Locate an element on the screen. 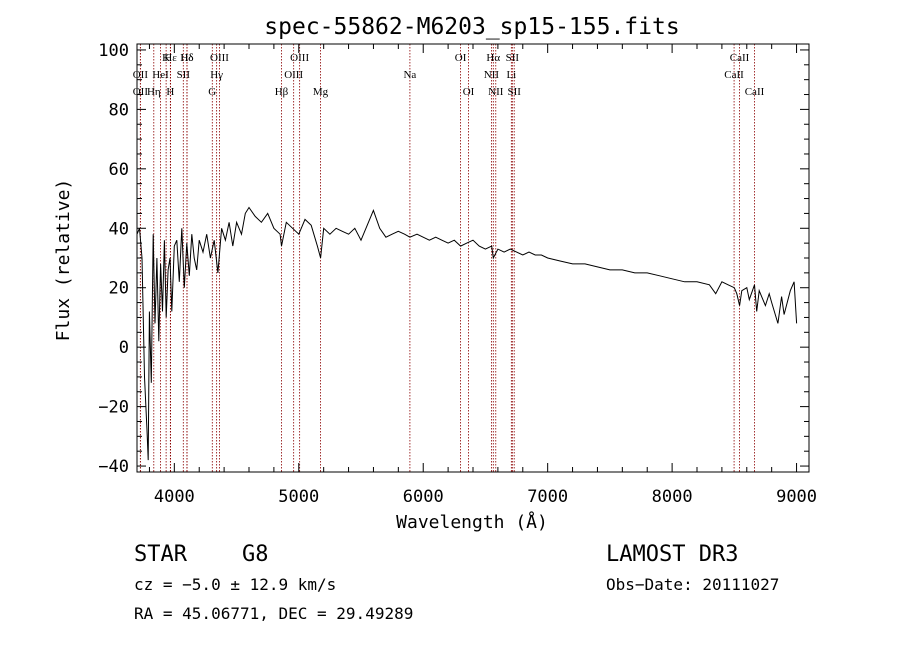 This screenshot has width=900, height=649. x-tick-label: 7000 is located at coordinates (547, 497).